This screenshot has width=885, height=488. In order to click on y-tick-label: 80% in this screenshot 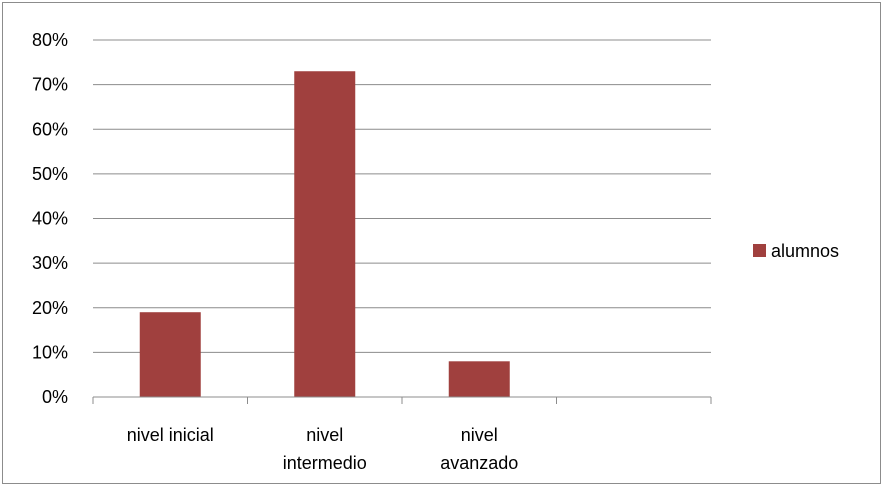, I will do `click(50, 40)`.